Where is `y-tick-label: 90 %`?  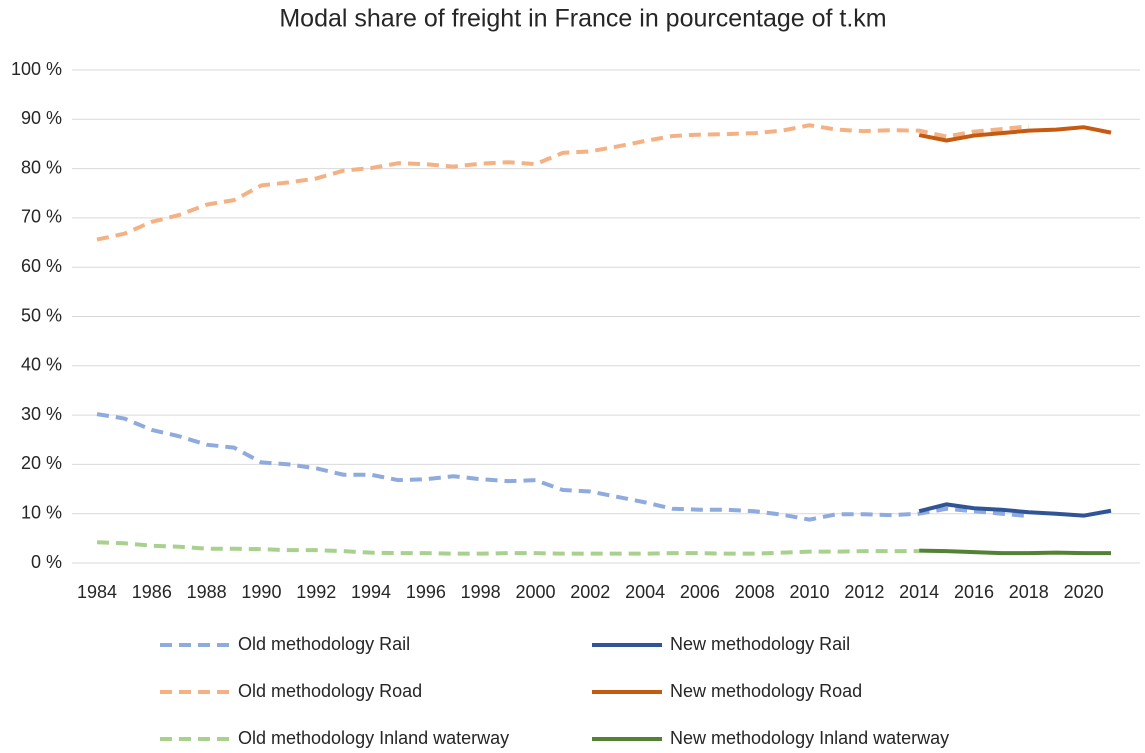 y-tick-label: 90 % is located at coordinates (41, 118).